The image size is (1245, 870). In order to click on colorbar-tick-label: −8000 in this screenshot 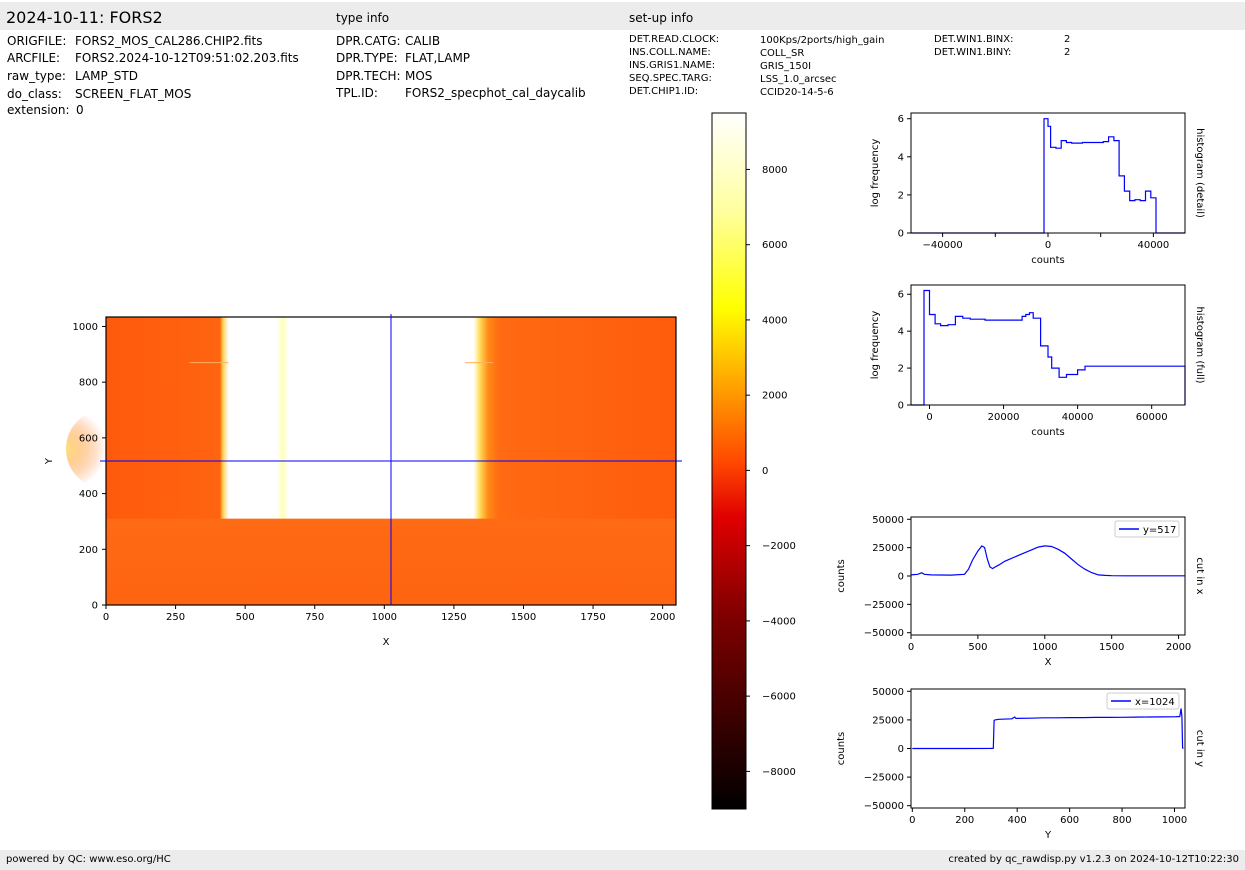, I will do `click(779, 772)`.